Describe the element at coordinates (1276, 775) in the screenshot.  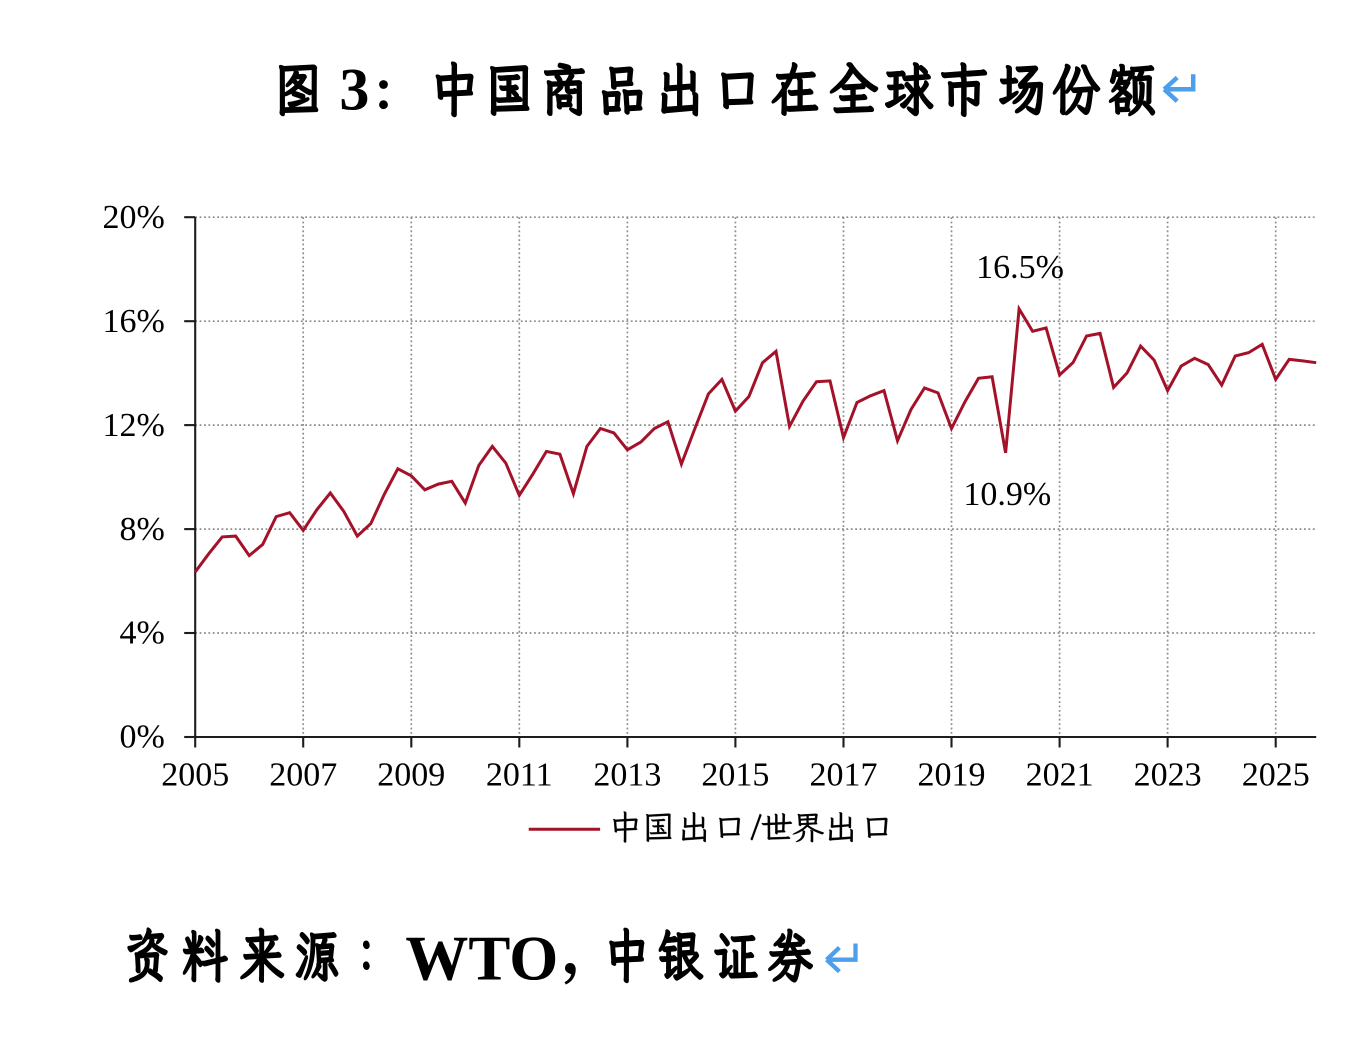
I see `svg-text: 2025` at that location.